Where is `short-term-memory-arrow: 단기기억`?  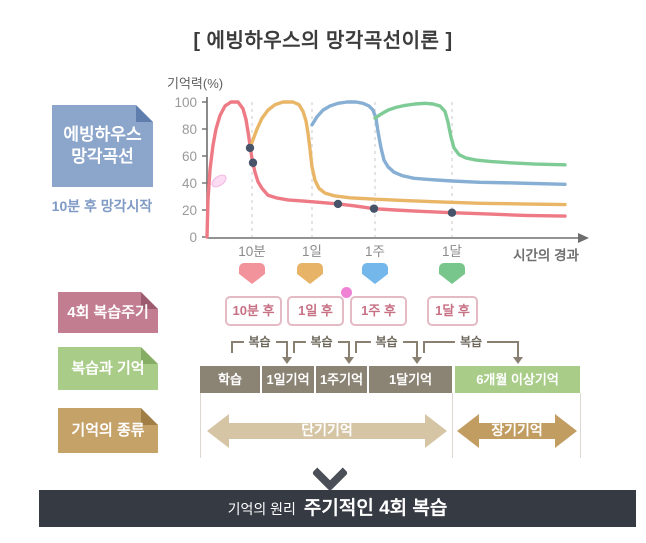
short-term-memory-arrow: 단기기억 is located at coordinates (327, 431).